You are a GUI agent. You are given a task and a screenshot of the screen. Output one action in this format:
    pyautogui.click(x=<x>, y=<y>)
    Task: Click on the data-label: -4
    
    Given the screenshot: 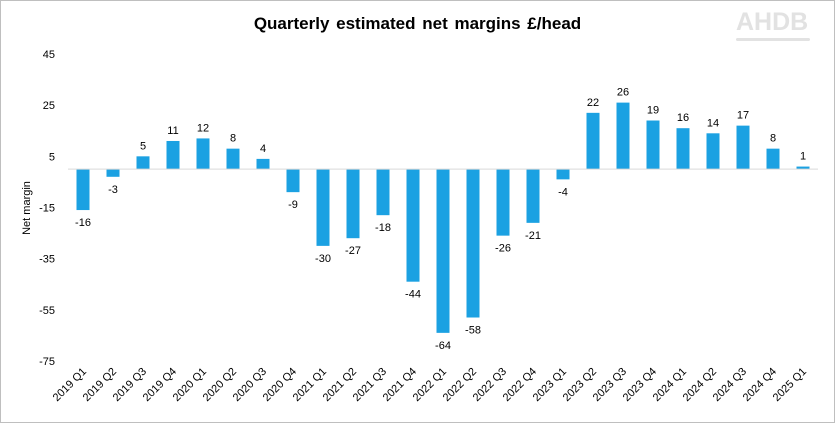 What is the action you would take?
    pyautogui.click(x=563, y=192)
    